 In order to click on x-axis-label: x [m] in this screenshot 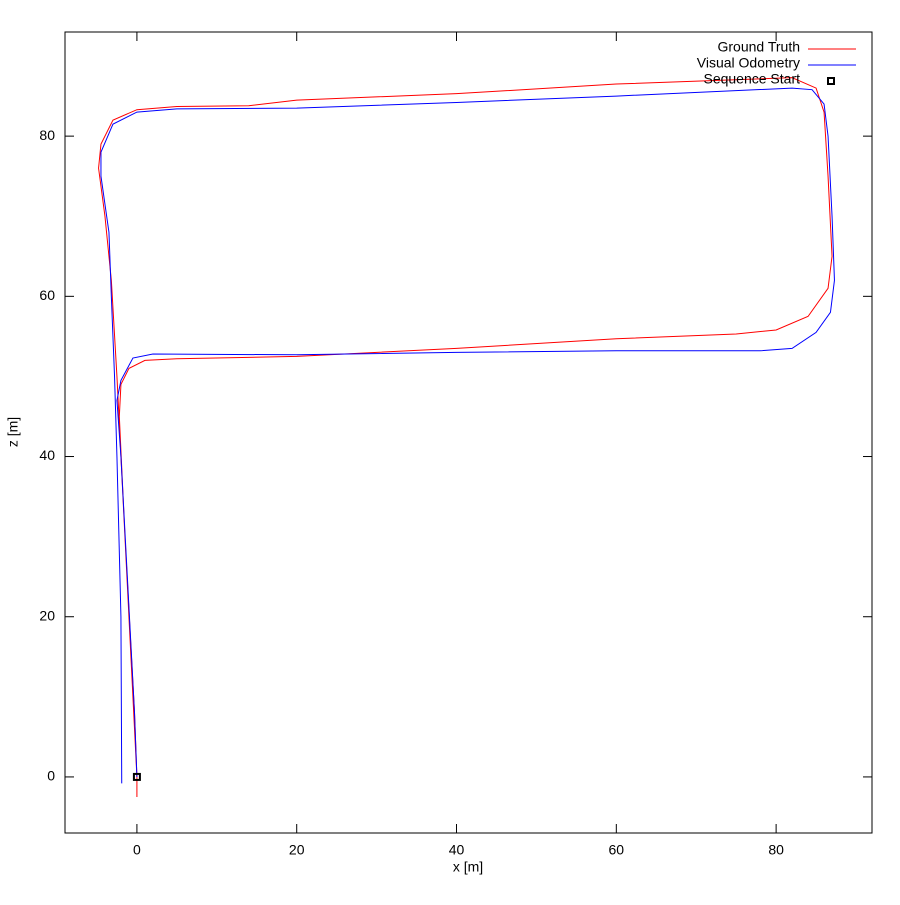, I will do `click(468, 867)`.